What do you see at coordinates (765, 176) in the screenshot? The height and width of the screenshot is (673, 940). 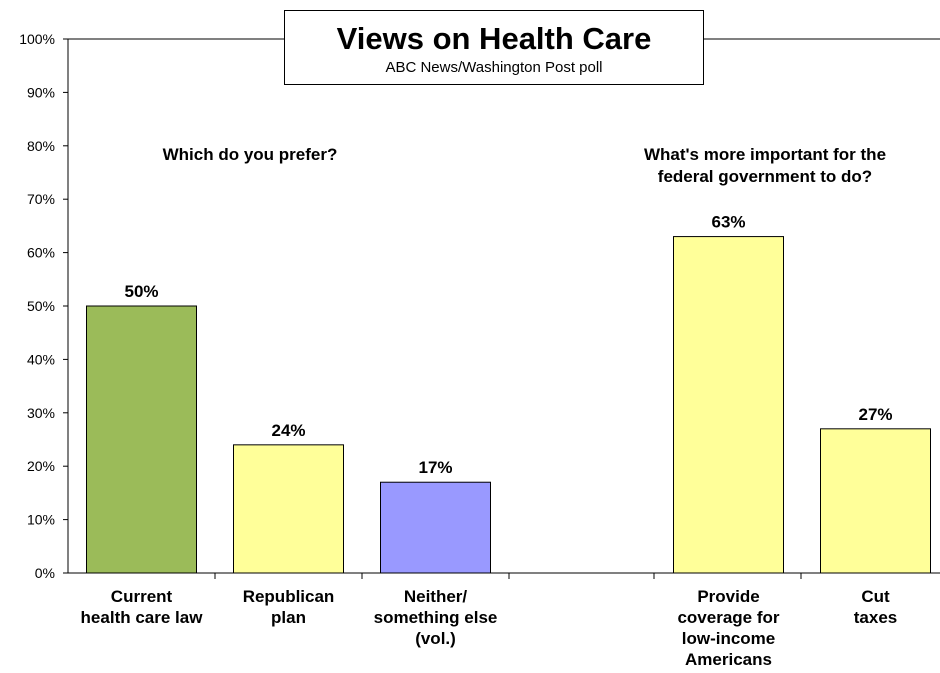 I see `question-important-line-2: federal government to do?` at bounding box center [765, 176].